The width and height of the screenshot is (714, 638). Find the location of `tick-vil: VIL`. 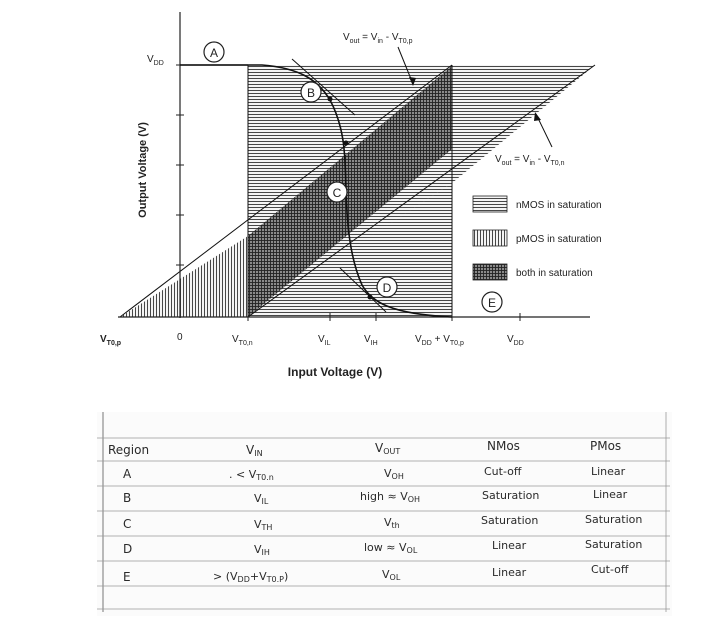

tick-vil: VIL is located at coordinates (324, 340).